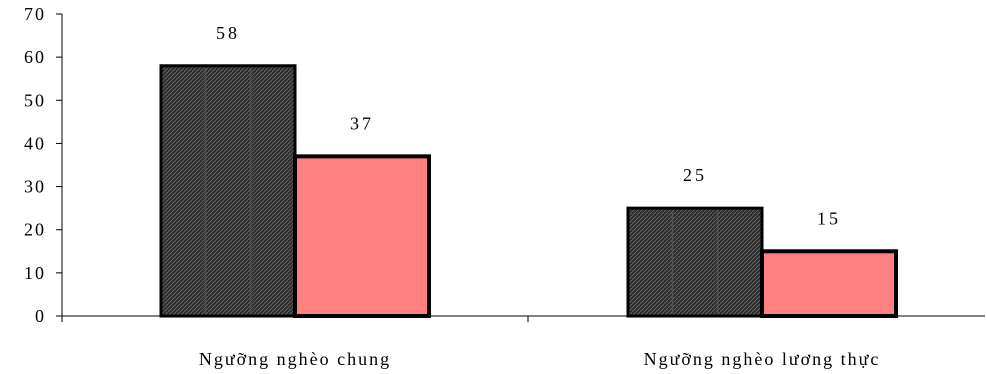 This screenshot has width=987, height=374. Describe the element at coordinates (829, 218) in the screenshot. I see `data-label-2-2: 15` at that location.